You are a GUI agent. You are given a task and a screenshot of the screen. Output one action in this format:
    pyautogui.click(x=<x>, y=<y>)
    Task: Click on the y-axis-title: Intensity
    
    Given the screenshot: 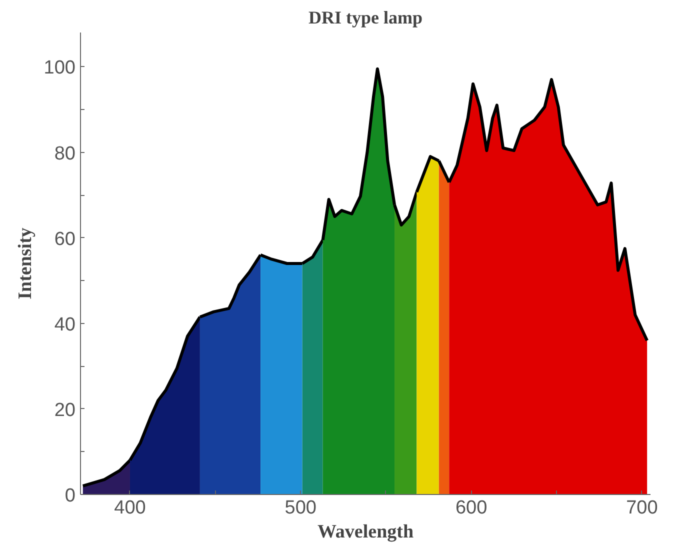 What is the action you would take?
    pyautogui.click(x=25, y=263)
    